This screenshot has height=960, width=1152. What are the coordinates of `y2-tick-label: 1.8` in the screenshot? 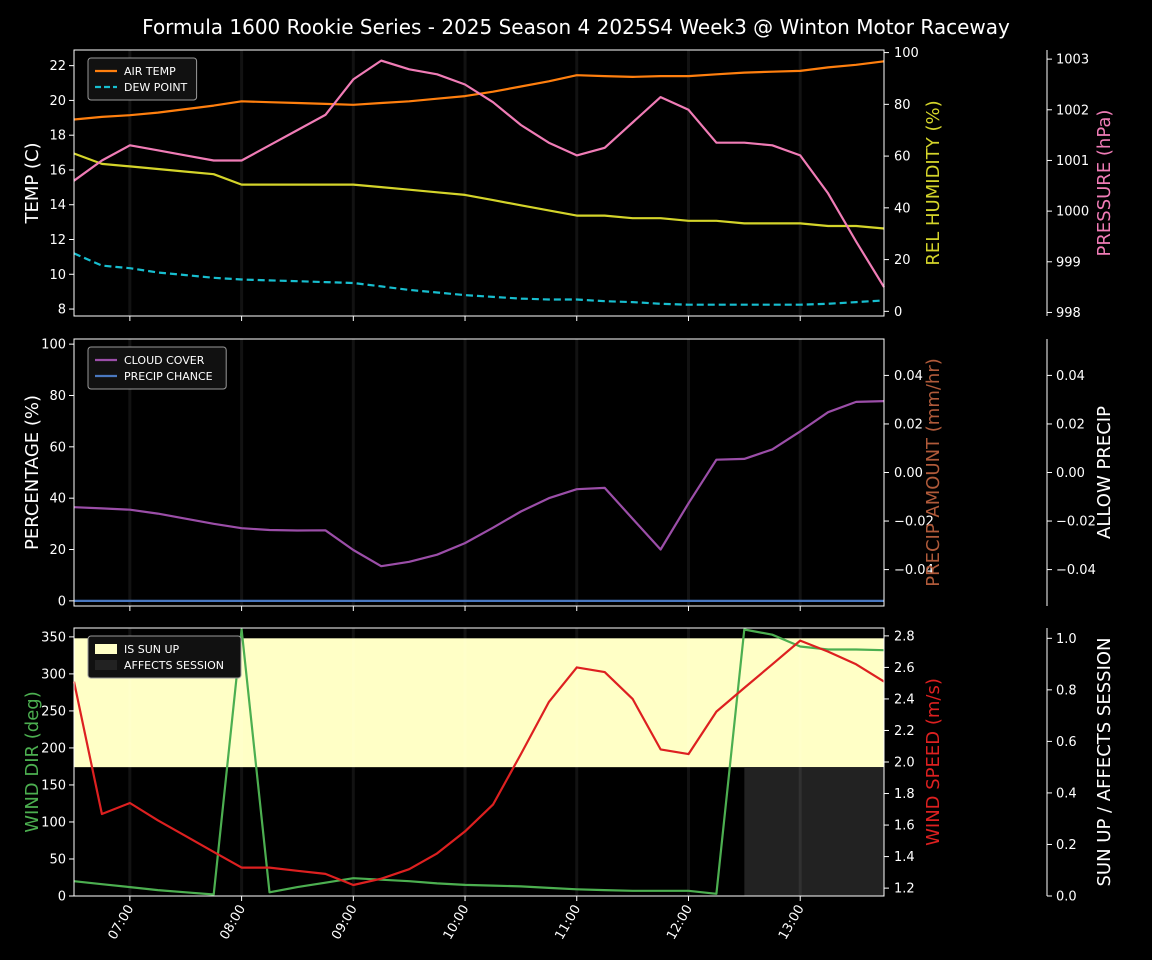 It's located at (904, 794).